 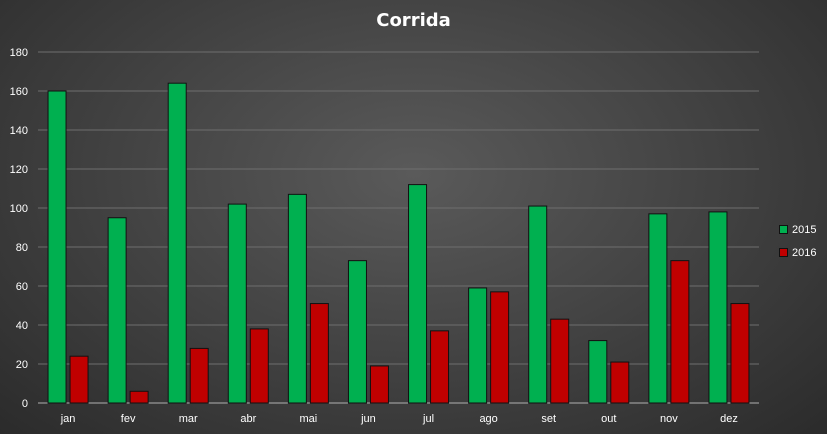 What do you see at coordinates (718, 307) in the screenshot?
I see `bar-2015-dez` at bounding box center [718, 307].